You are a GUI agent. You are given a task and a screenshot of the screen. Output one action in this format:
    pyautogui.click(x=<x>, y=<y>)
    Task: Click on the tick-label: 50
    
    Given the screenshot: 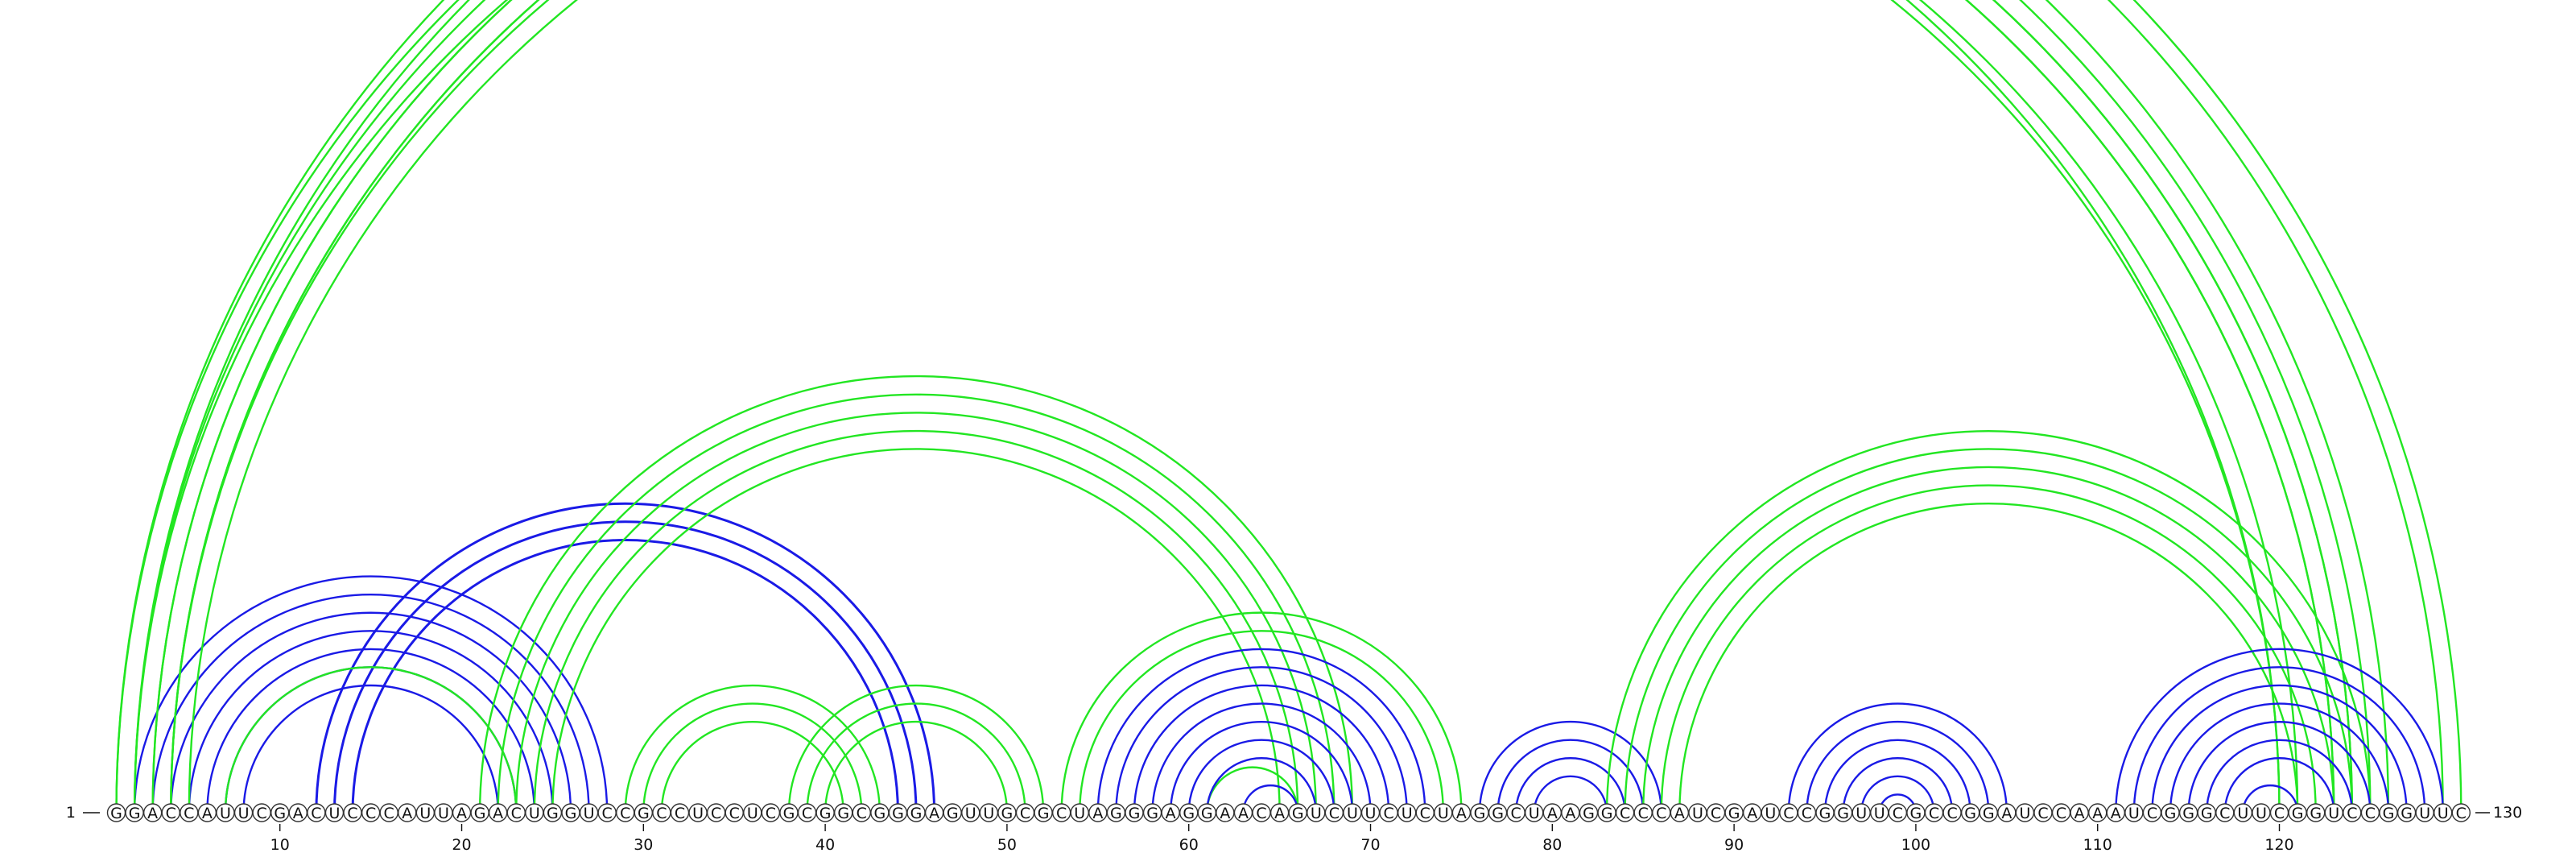 What is the action you would take?
    pyautogui.click(x=1007, y=845)
    